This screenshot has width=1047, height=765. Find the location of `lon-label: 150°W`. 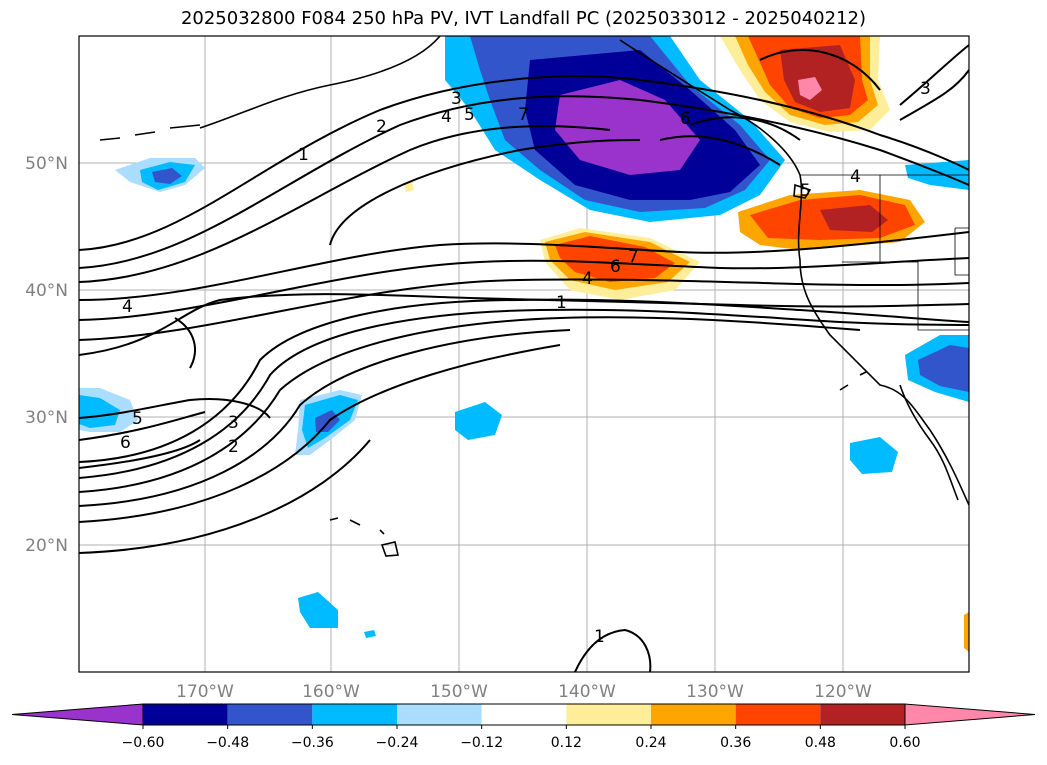

lon-label: 150°W is located at coordinates (459, 692).